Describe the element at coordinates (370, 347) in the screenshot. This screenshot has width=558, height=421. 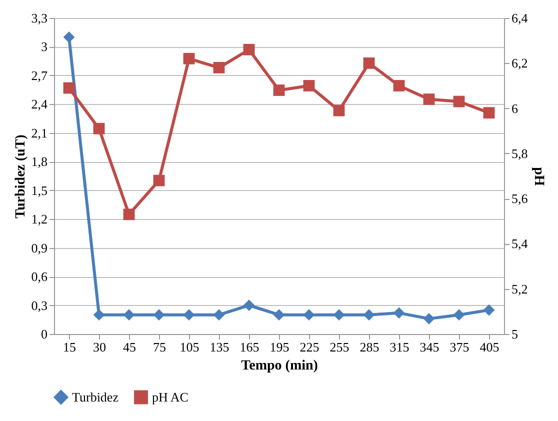
I see `x-tick-label: 285` at that location.